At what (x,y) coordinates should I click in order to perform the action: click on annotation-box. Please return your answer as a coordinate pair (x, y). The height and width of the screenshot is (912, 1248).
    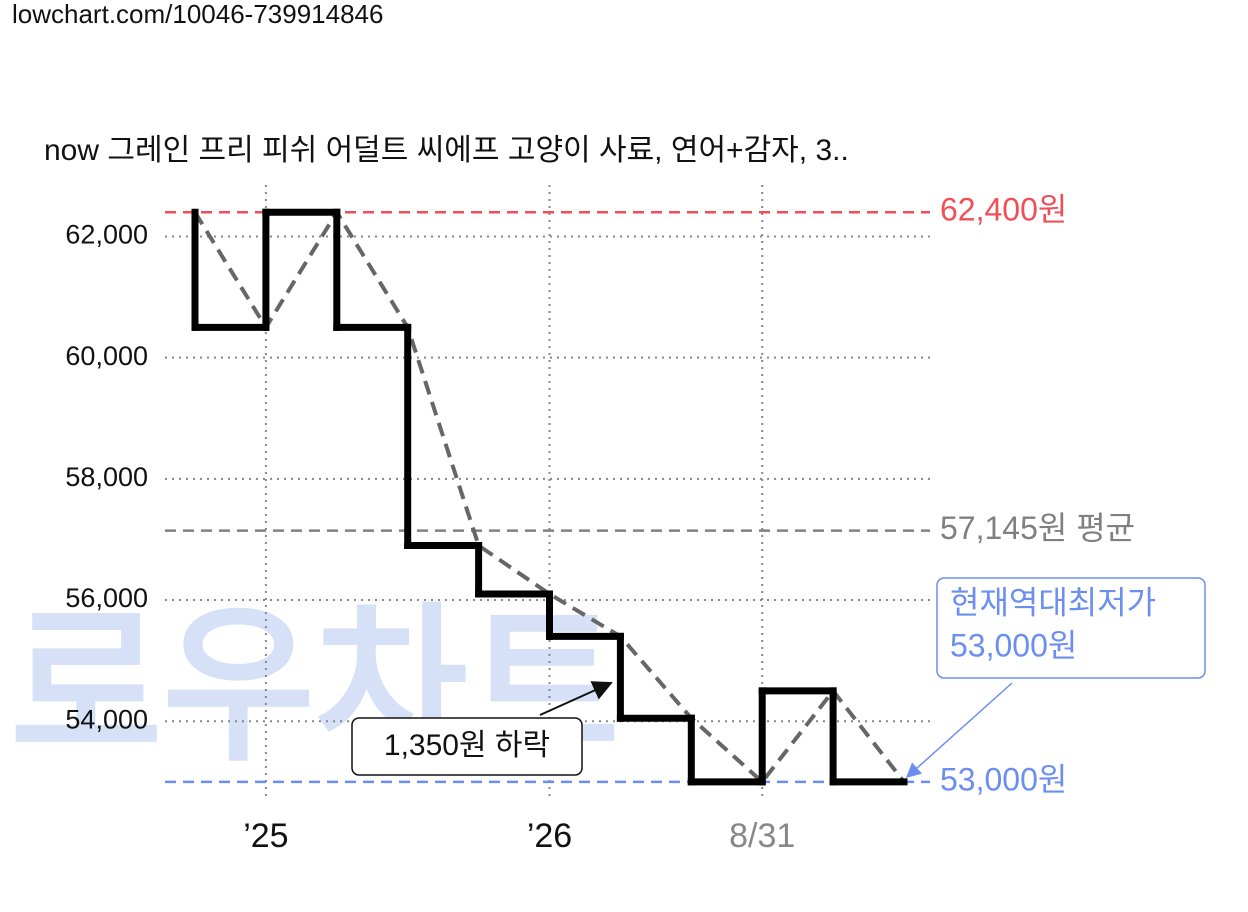
    Looking at the image, I should click on (467, 746).